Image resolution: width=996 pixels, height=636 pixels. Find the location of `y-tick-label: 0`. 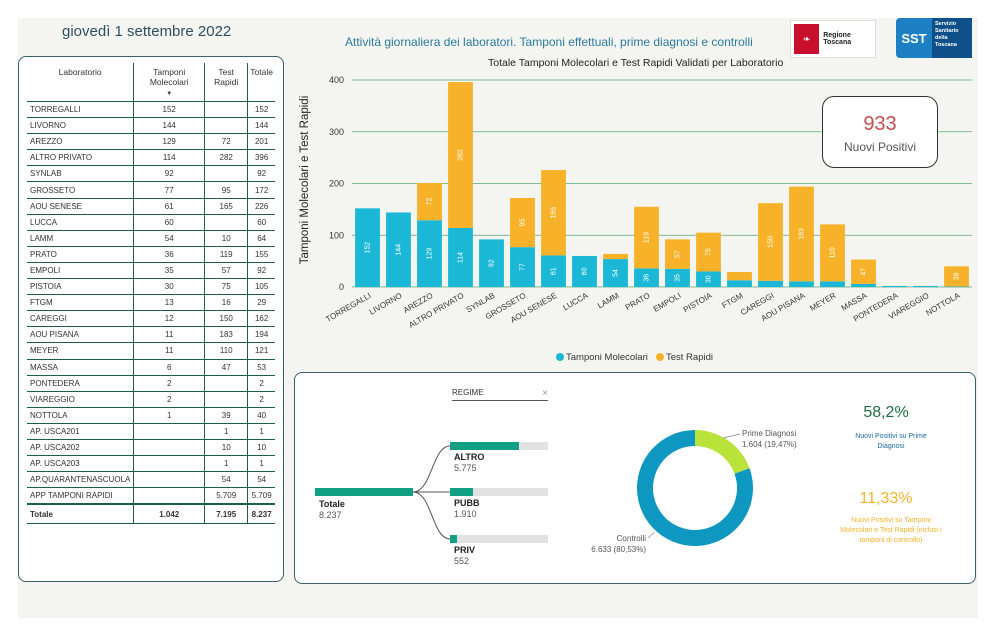

y-tick-label: 0 is located at coordinates (341, 287).